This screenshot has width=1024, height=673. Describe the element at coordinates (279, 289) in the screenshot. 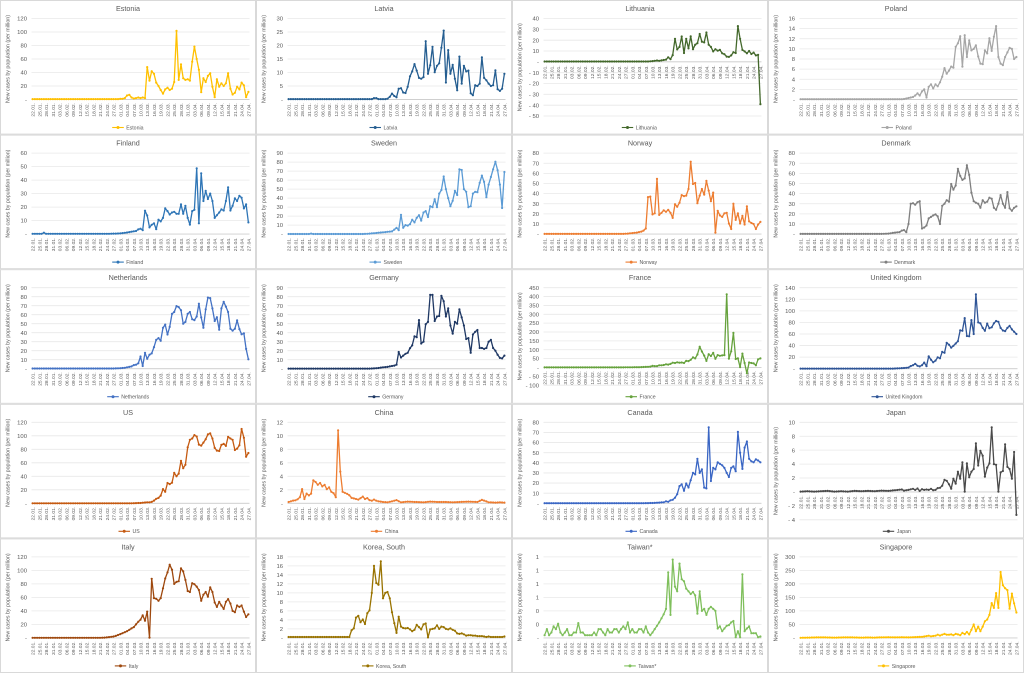

I see `svg-text: 90` at that location.